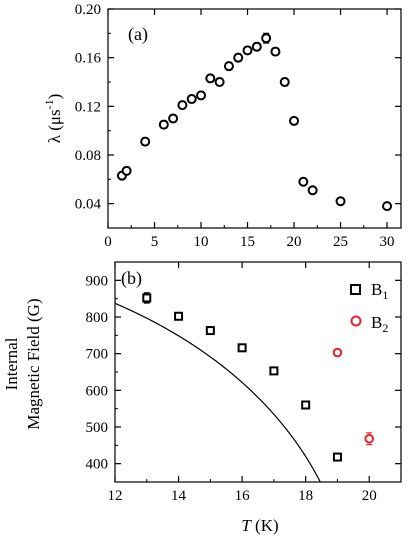 The height and width of the screenshot is (541, 411). I want to click on panel-b-y-axis-title-line2: Magnetic Field (G), so click(33, 363).